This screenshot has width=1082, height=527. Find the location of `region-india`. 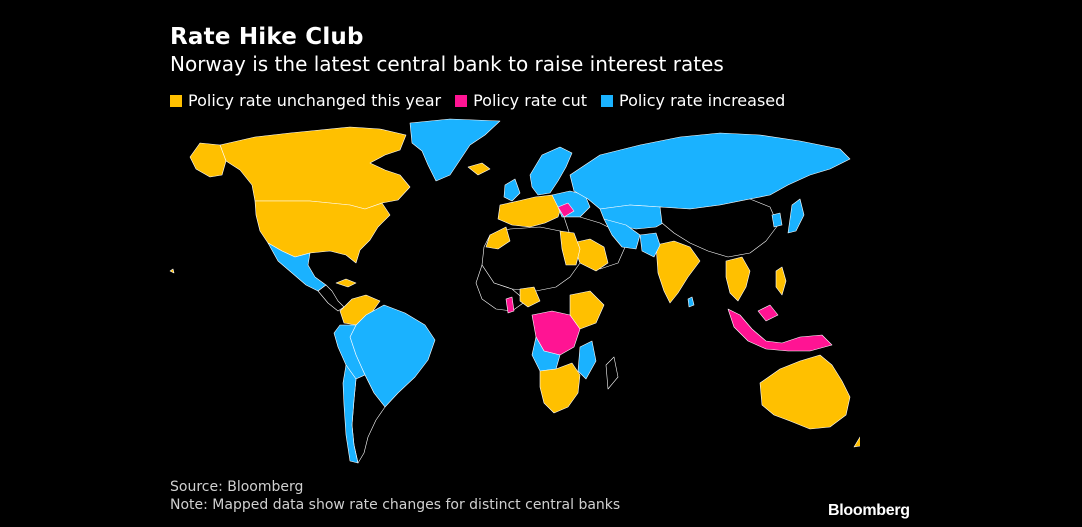

region-india is located at coordinates (678, 272).